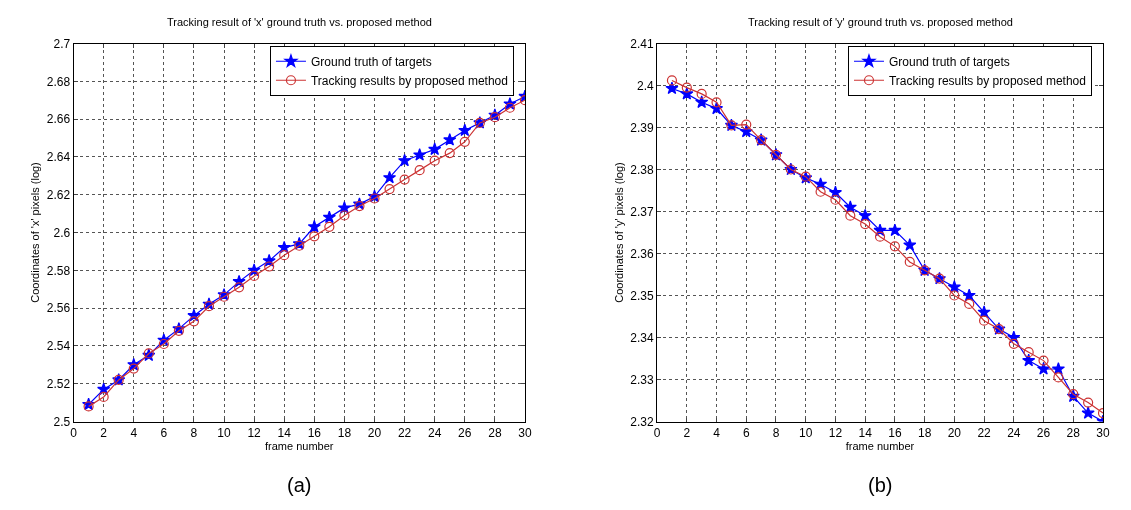  Describe the element at coordinates (374, 432) in the screenshot. I see `x-tick-label: 20` at that location.